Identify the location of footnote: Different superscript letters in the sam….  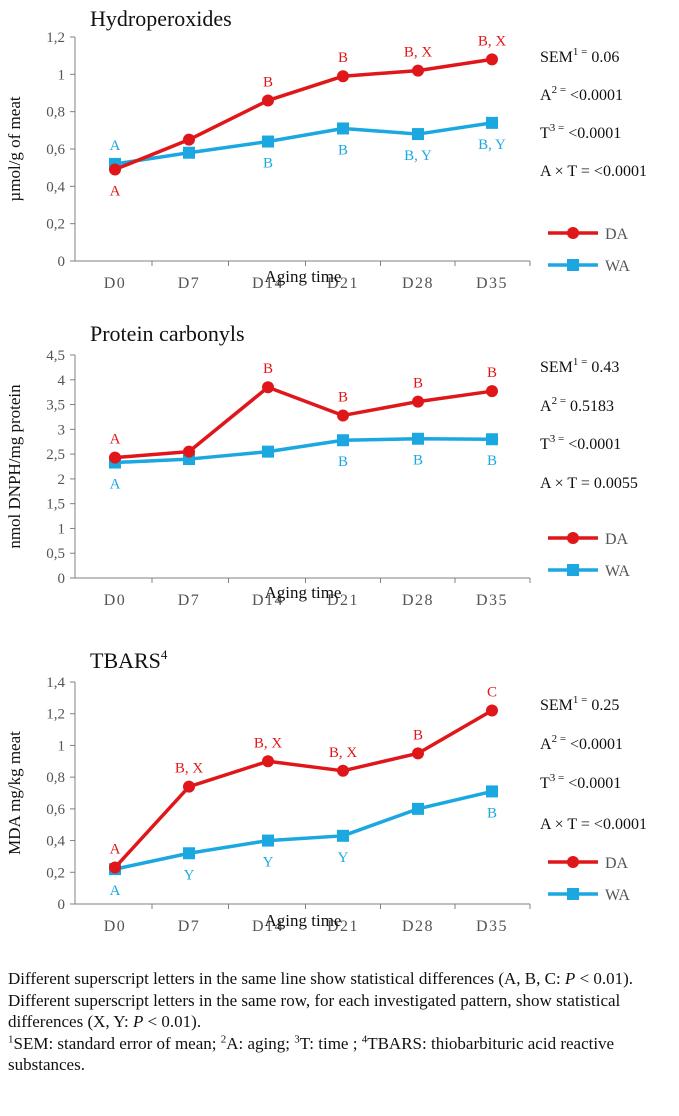
(340, 1022).